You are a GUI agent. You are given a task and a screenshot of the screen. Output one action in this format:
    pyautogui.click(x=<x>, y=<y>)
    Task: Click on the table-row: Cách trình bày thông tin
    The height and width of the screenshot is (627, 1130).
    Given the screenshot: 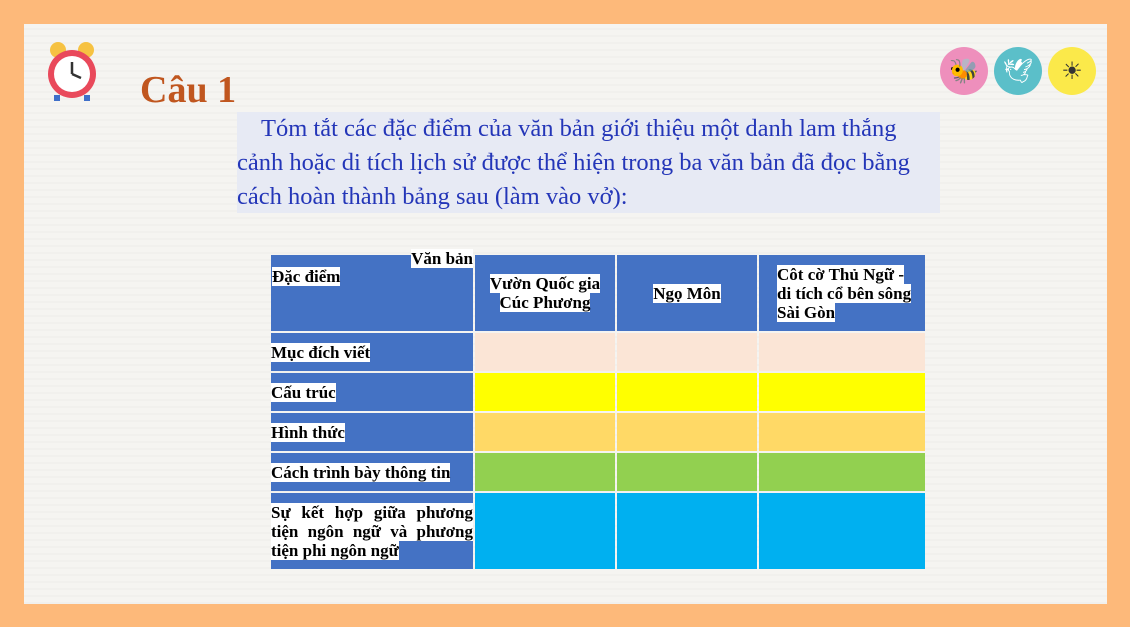 What is the action you would take?
    pyautogui.click(x=598, y=472)
    